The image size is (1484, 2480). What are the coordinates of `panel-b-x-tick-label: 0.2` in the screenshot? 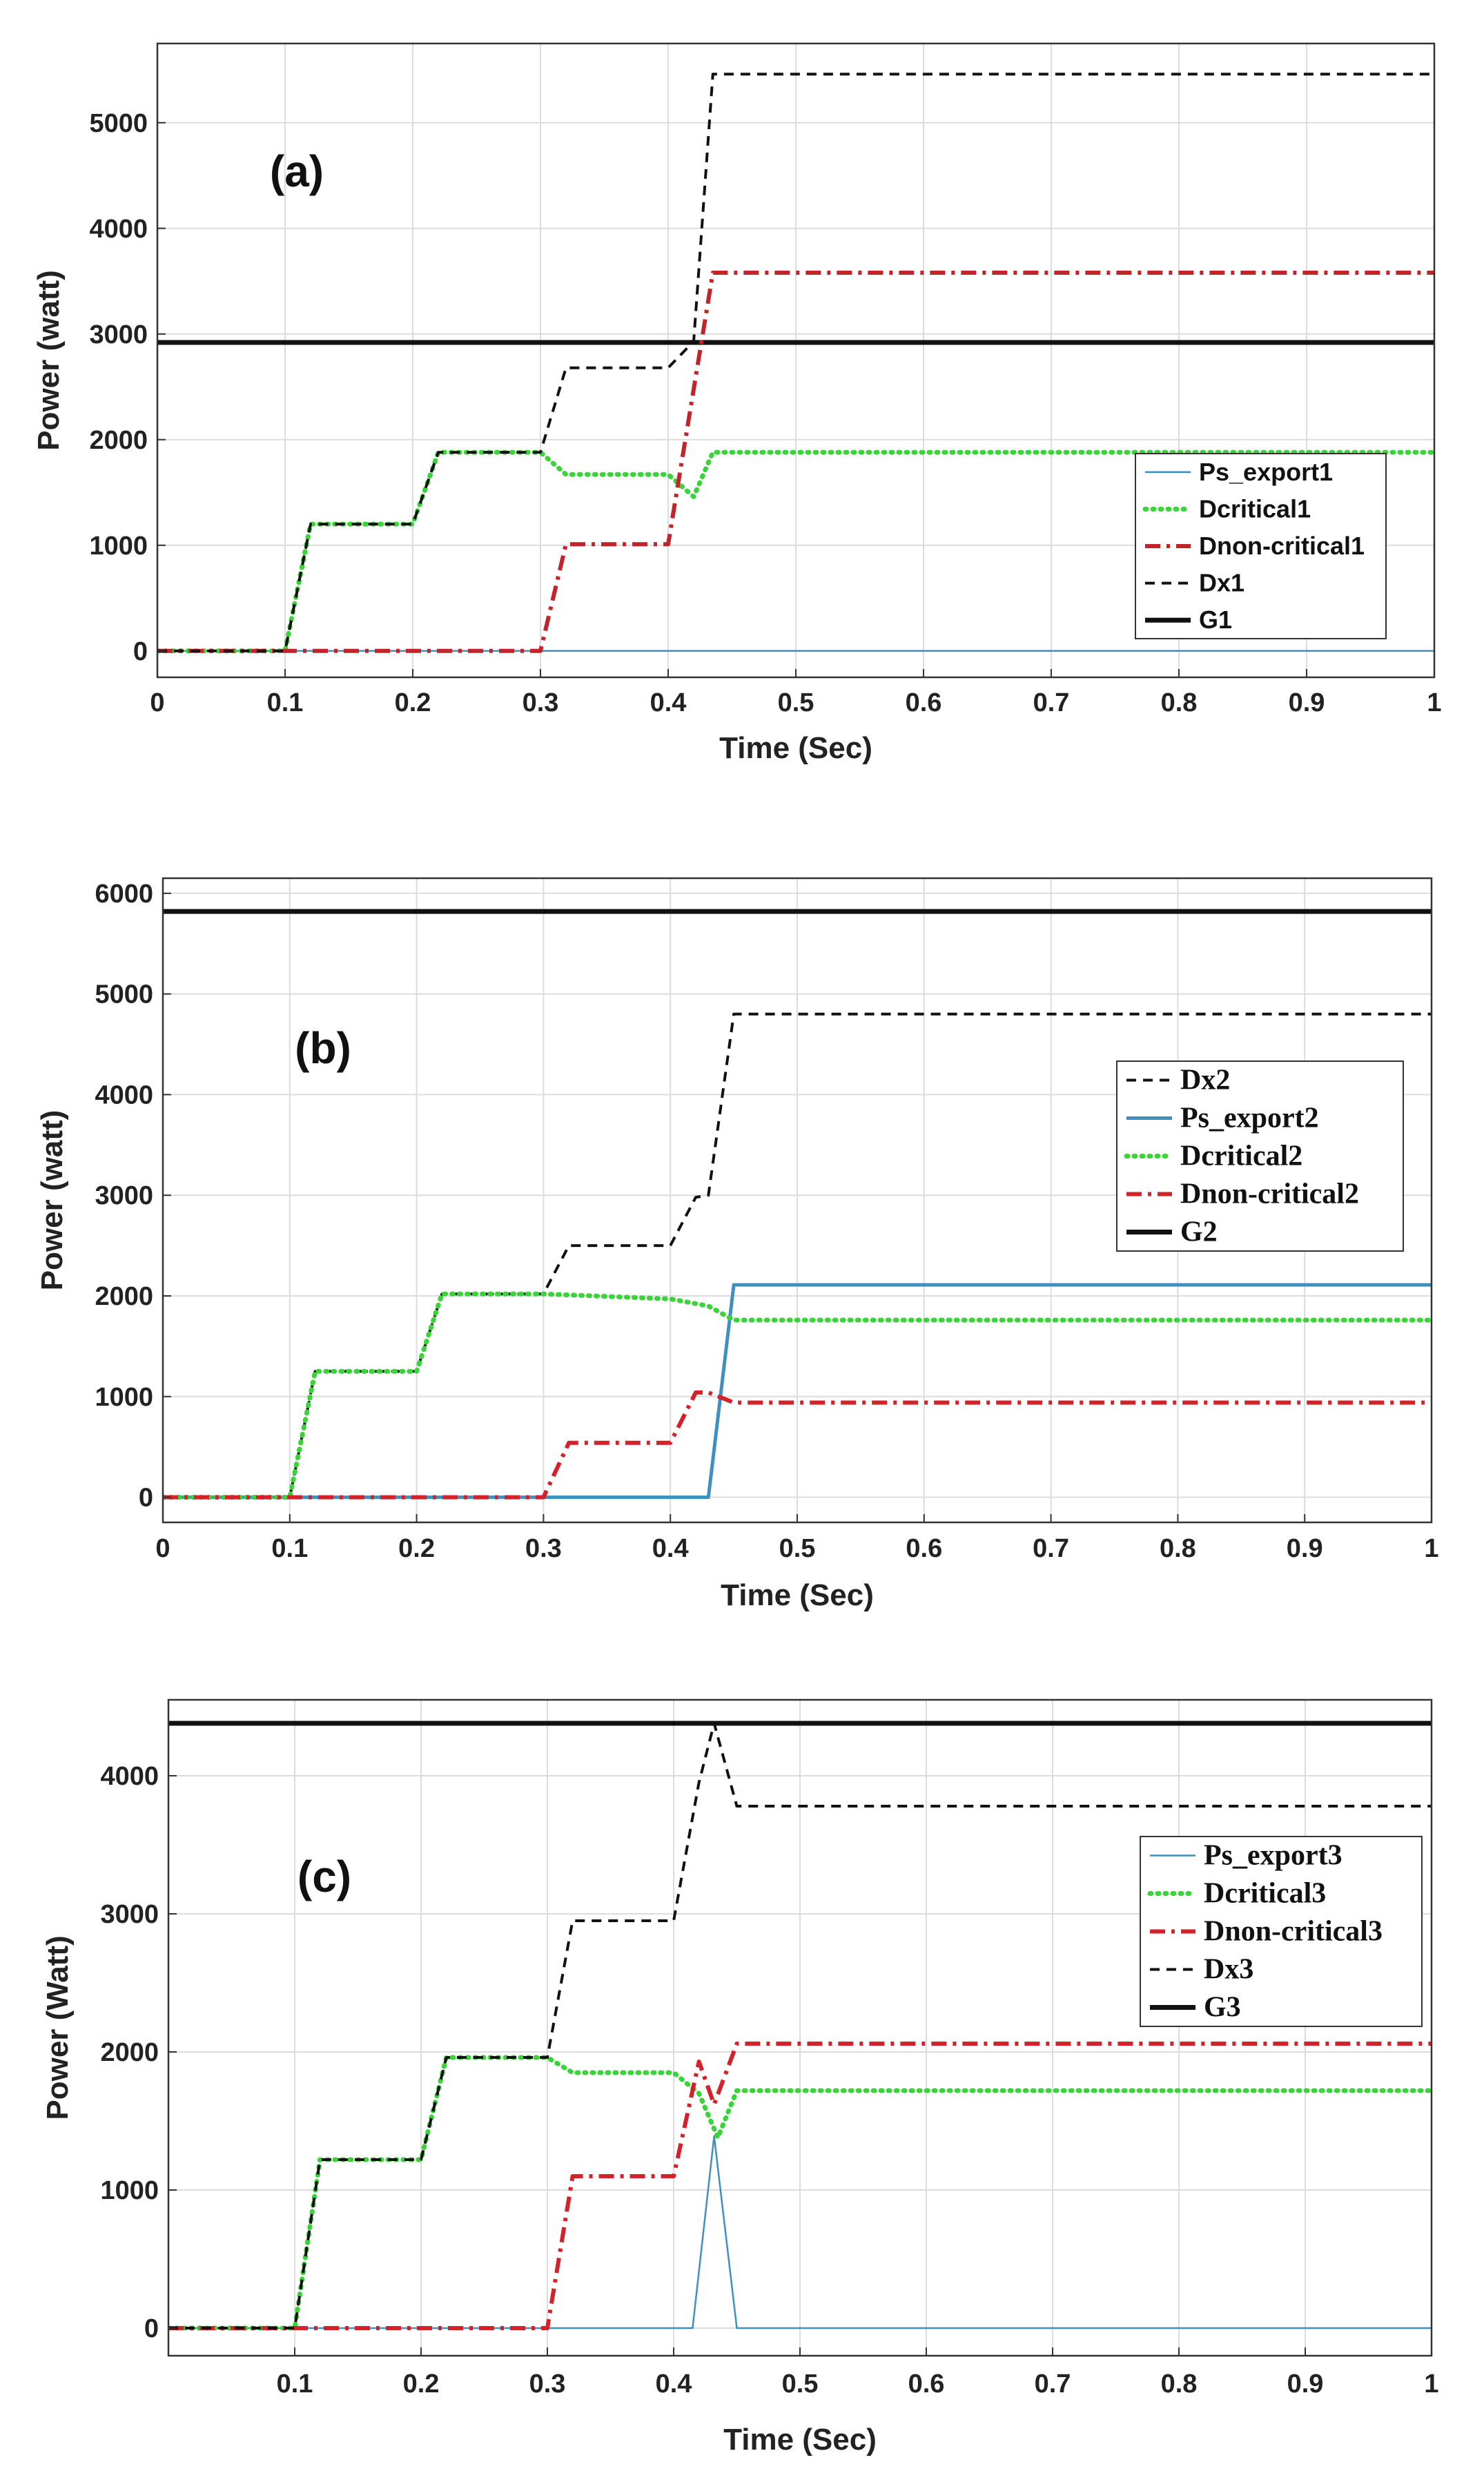 It's located at (417, 1548).